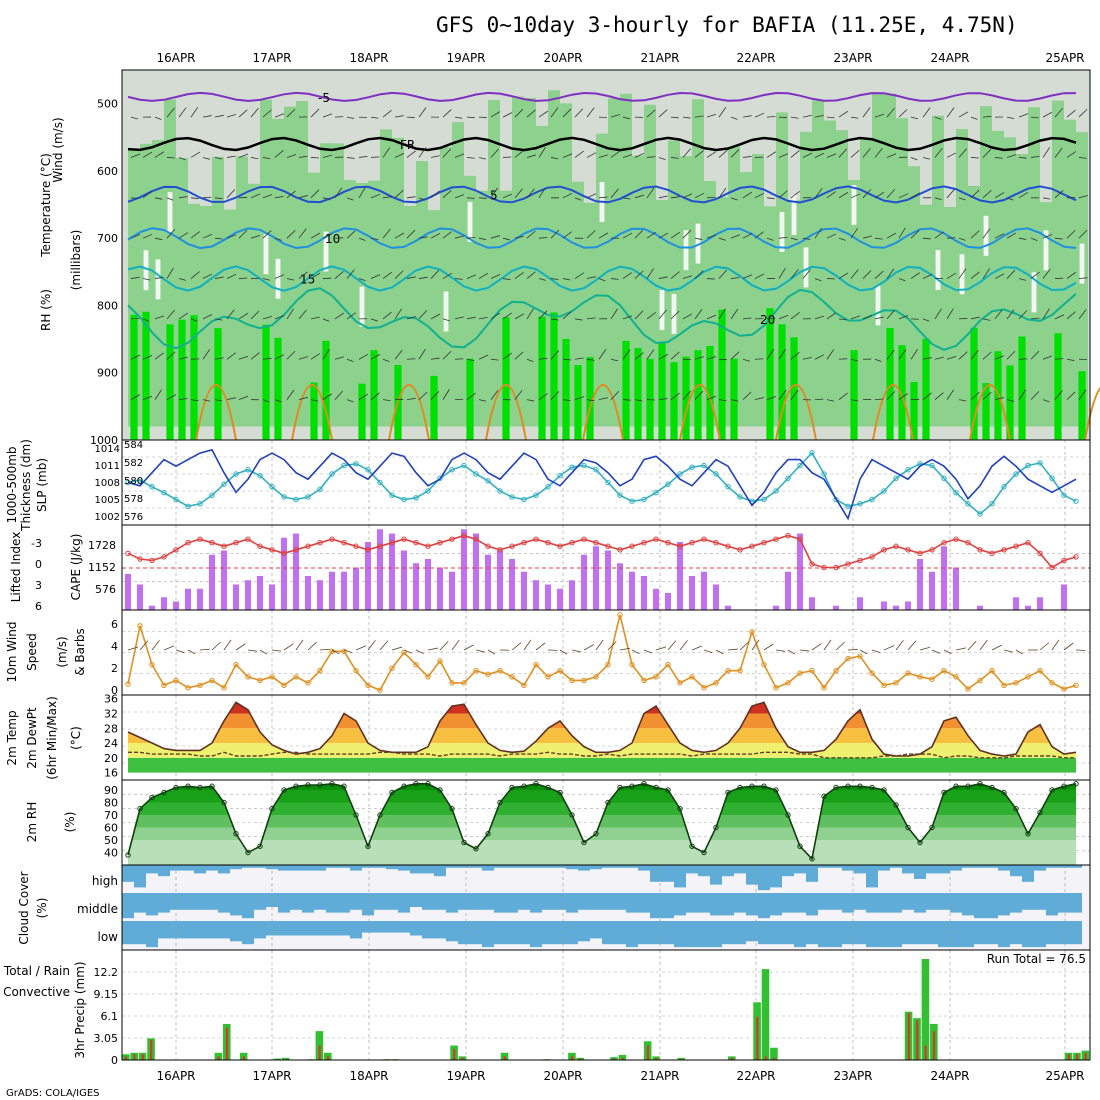 This screenshot has width=1100, height=1100. I want to click on slp-ytick: 1002, so click(107, 517).